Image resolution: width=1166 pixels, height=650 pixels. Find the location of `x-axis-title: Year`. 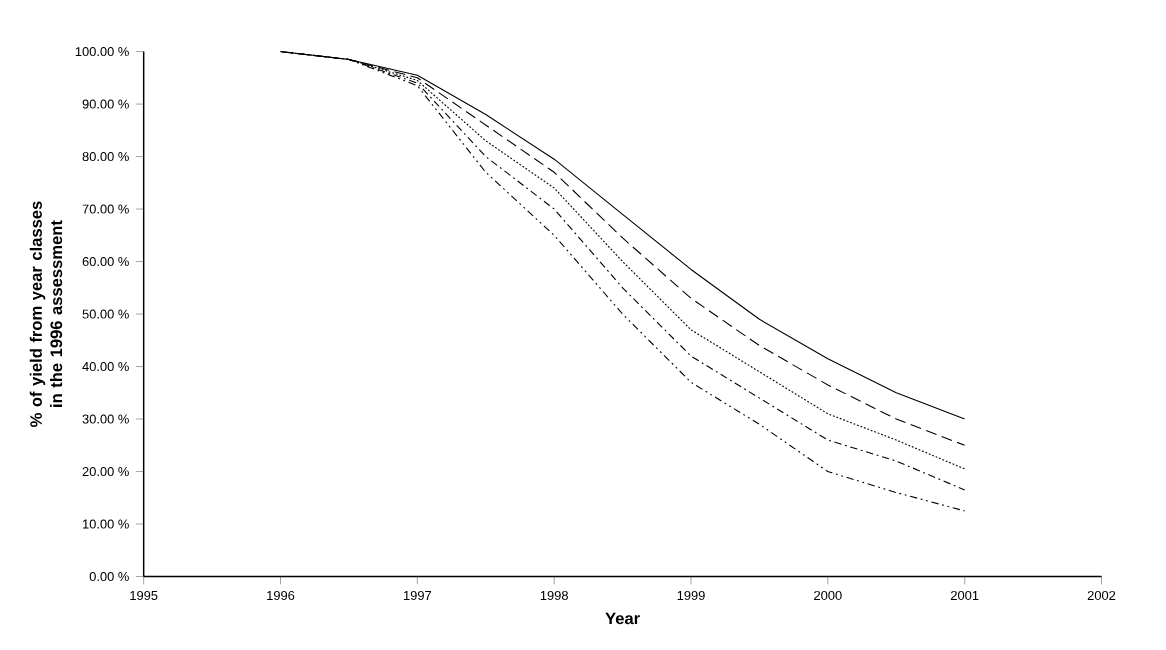

x-axis-title: Year is located at coordinates (622, 618).